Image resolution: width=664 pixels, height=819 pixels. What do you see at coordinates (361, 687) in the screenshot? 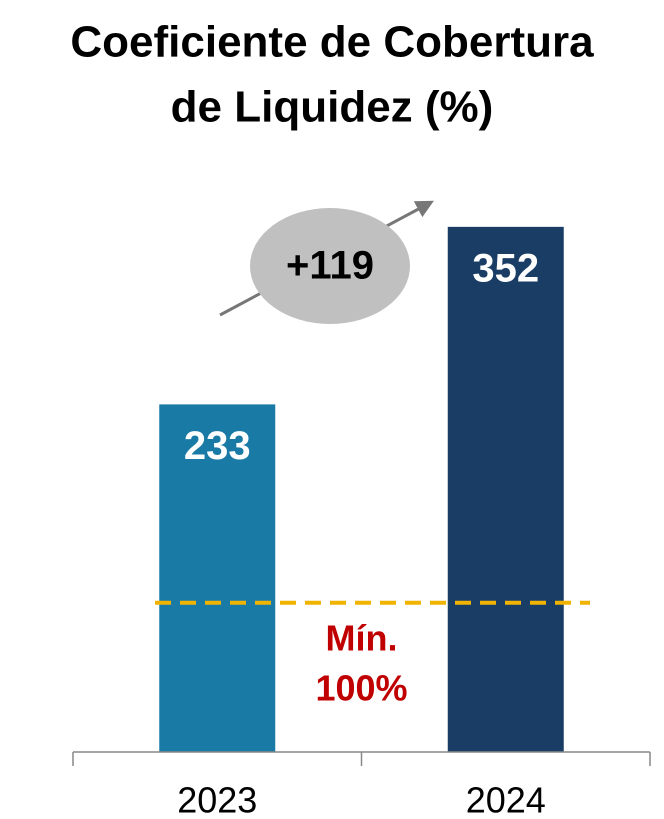
I see `reference-value-label: 100%` at bounding box center [361, 687].